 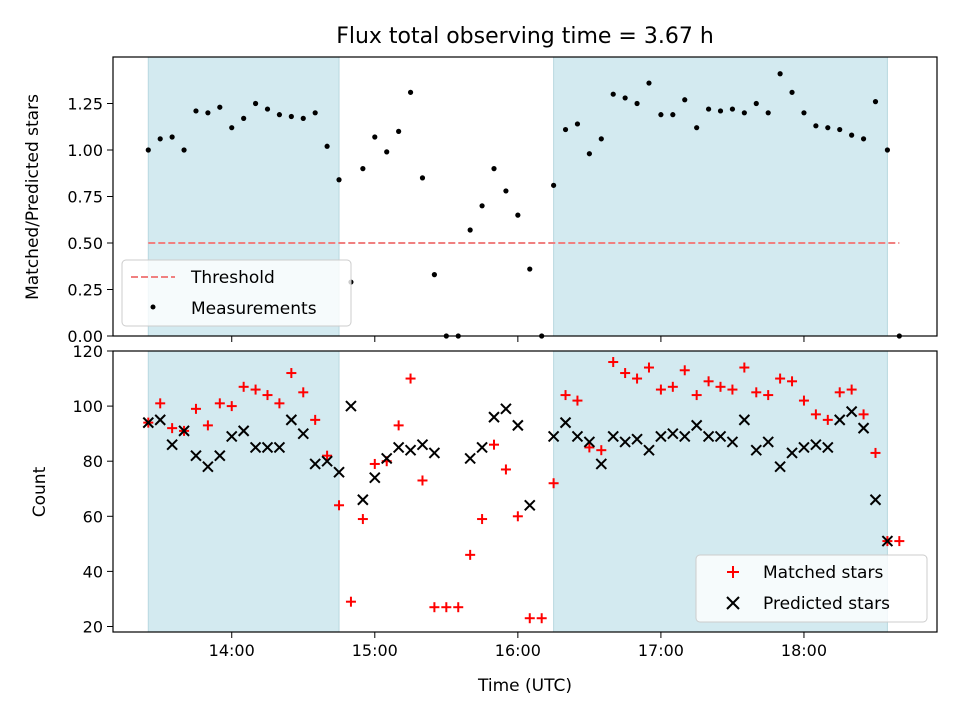 I want to click on x-axis-label: Time (UTC), so click(x=524, y=686).